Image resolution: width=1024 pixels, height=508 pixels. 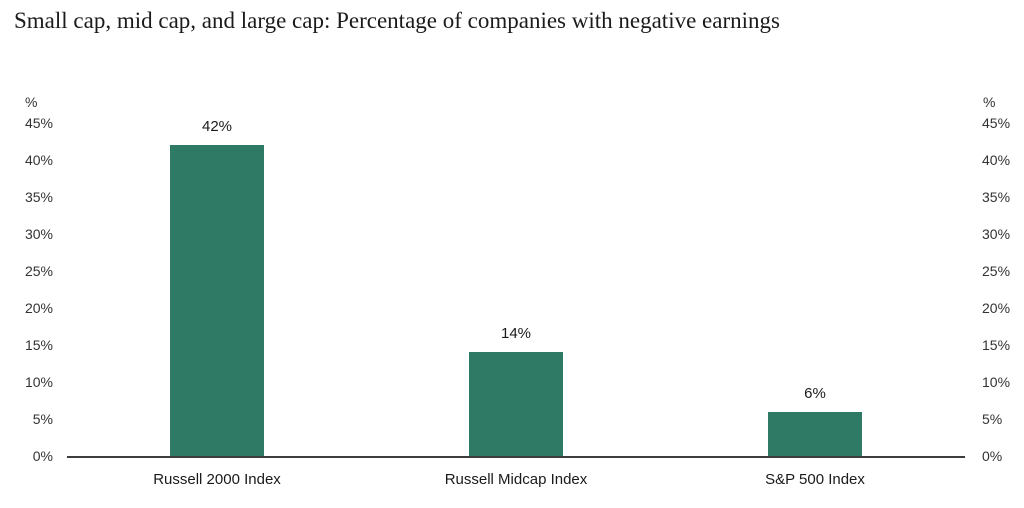 What do you see at coordinates (996, 382) in the screenshot?
I see `y-tick-label-right: 10%` at bounding box center [996, 382].